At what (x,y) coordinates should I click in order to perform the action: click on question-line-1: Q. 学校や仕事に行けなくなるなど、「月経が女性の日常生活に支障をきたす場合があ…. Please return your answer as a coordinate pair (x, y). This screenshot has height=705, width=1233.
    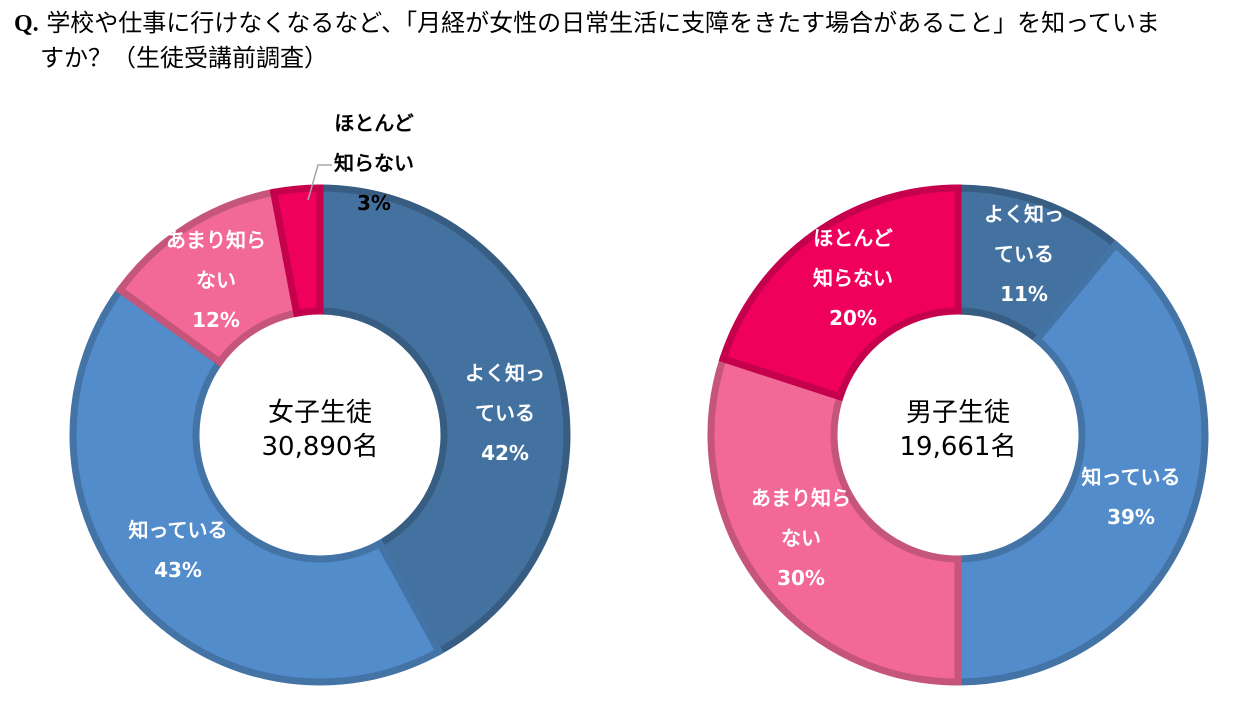
    Looking at the image, I should click on (614, 23).